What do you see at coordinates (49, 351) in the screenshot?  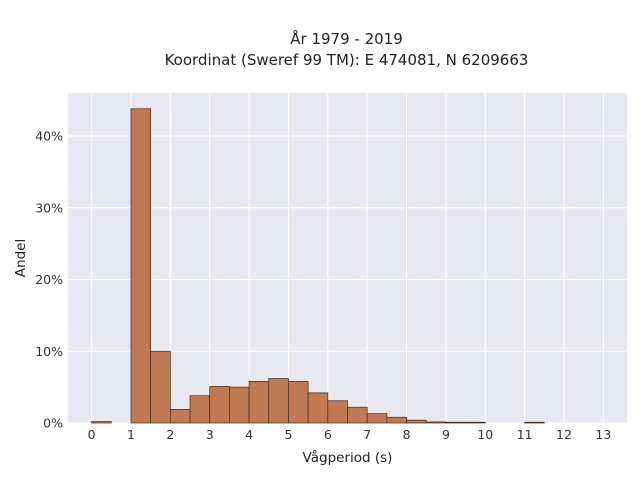 I see `y-tick-label: 10%` at bounding box center [49, 351].